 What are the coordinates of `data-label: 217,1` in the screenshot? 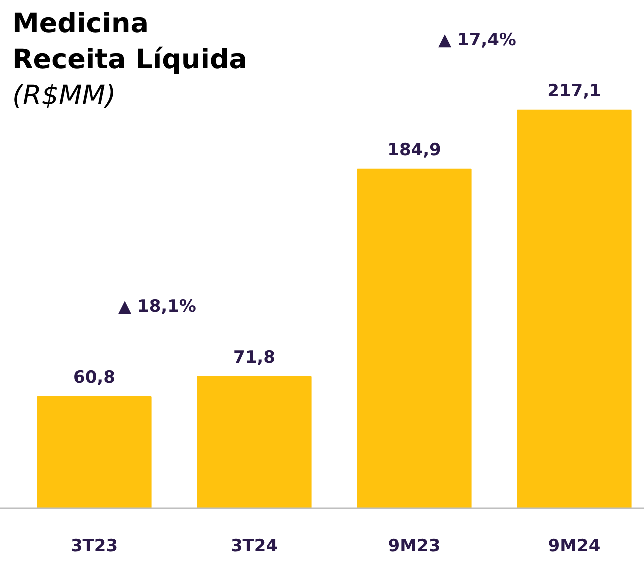 It's located at (575, 91).